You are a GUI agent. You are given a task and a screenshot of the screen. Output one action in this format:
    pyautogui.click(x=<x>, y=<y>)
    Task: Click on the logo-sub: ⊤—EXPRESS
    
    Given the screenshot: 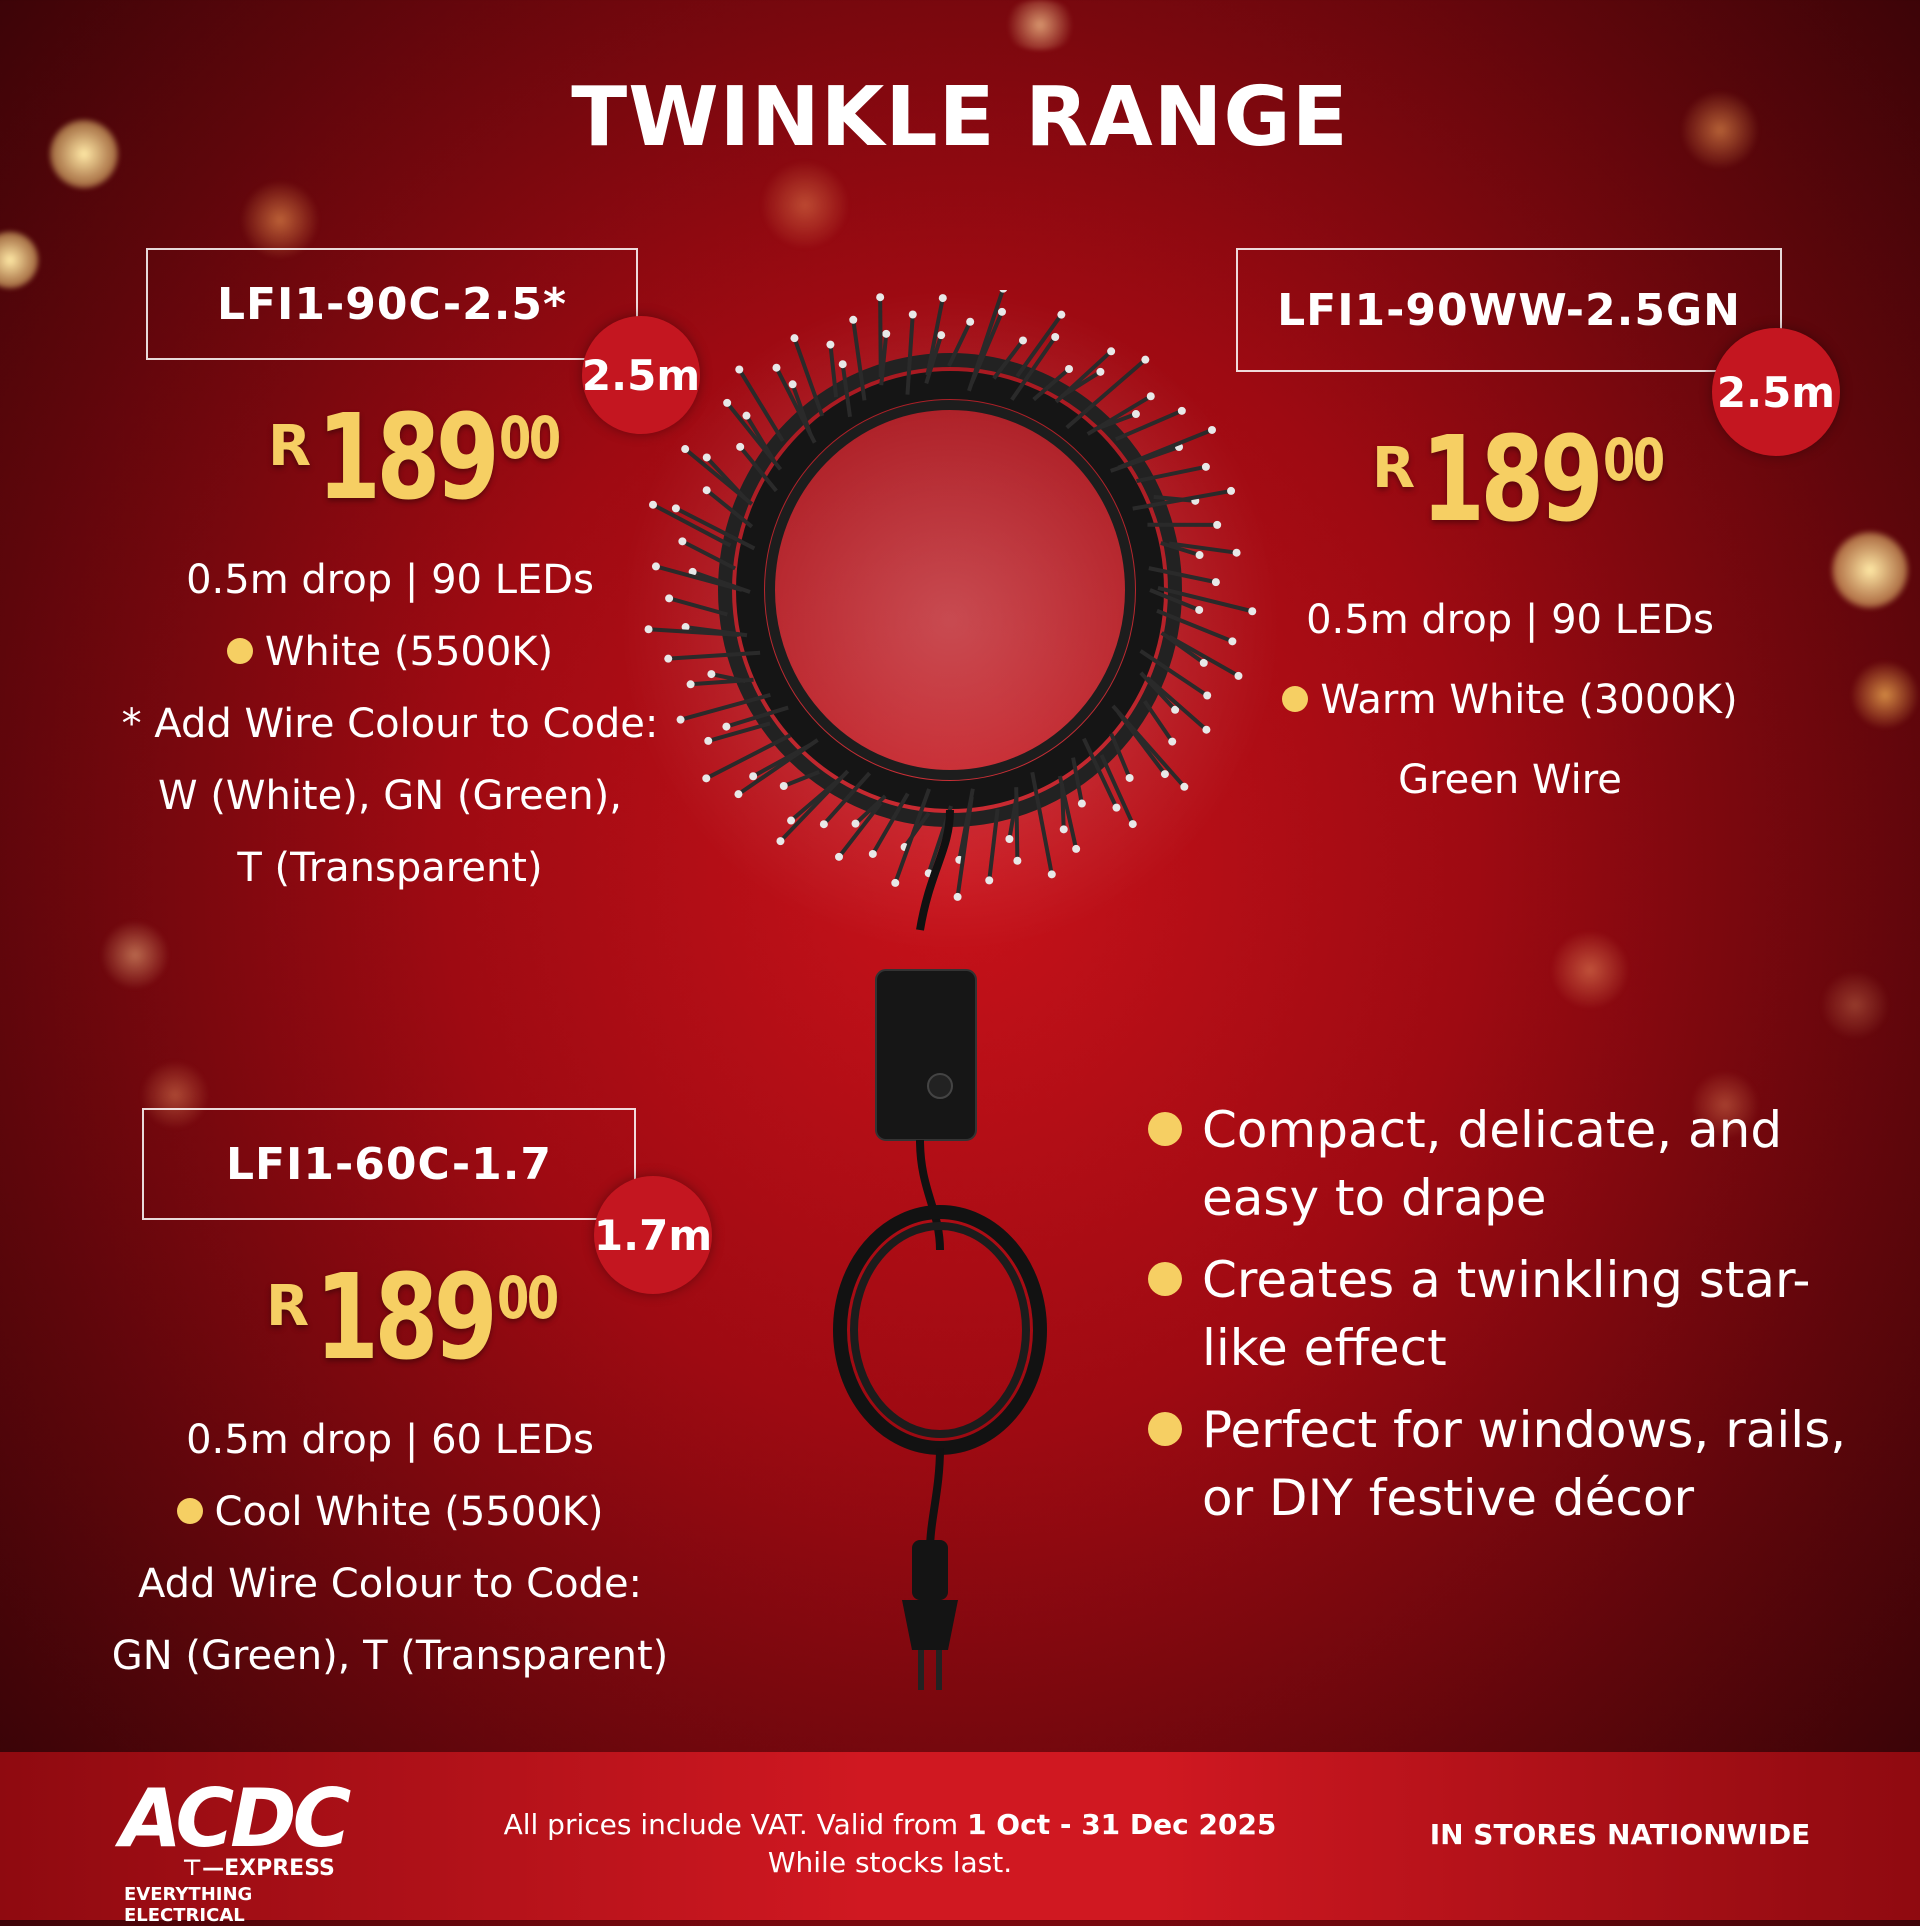 What is the action you would take?
    pyautogui.click(x=258, y=1868)
    